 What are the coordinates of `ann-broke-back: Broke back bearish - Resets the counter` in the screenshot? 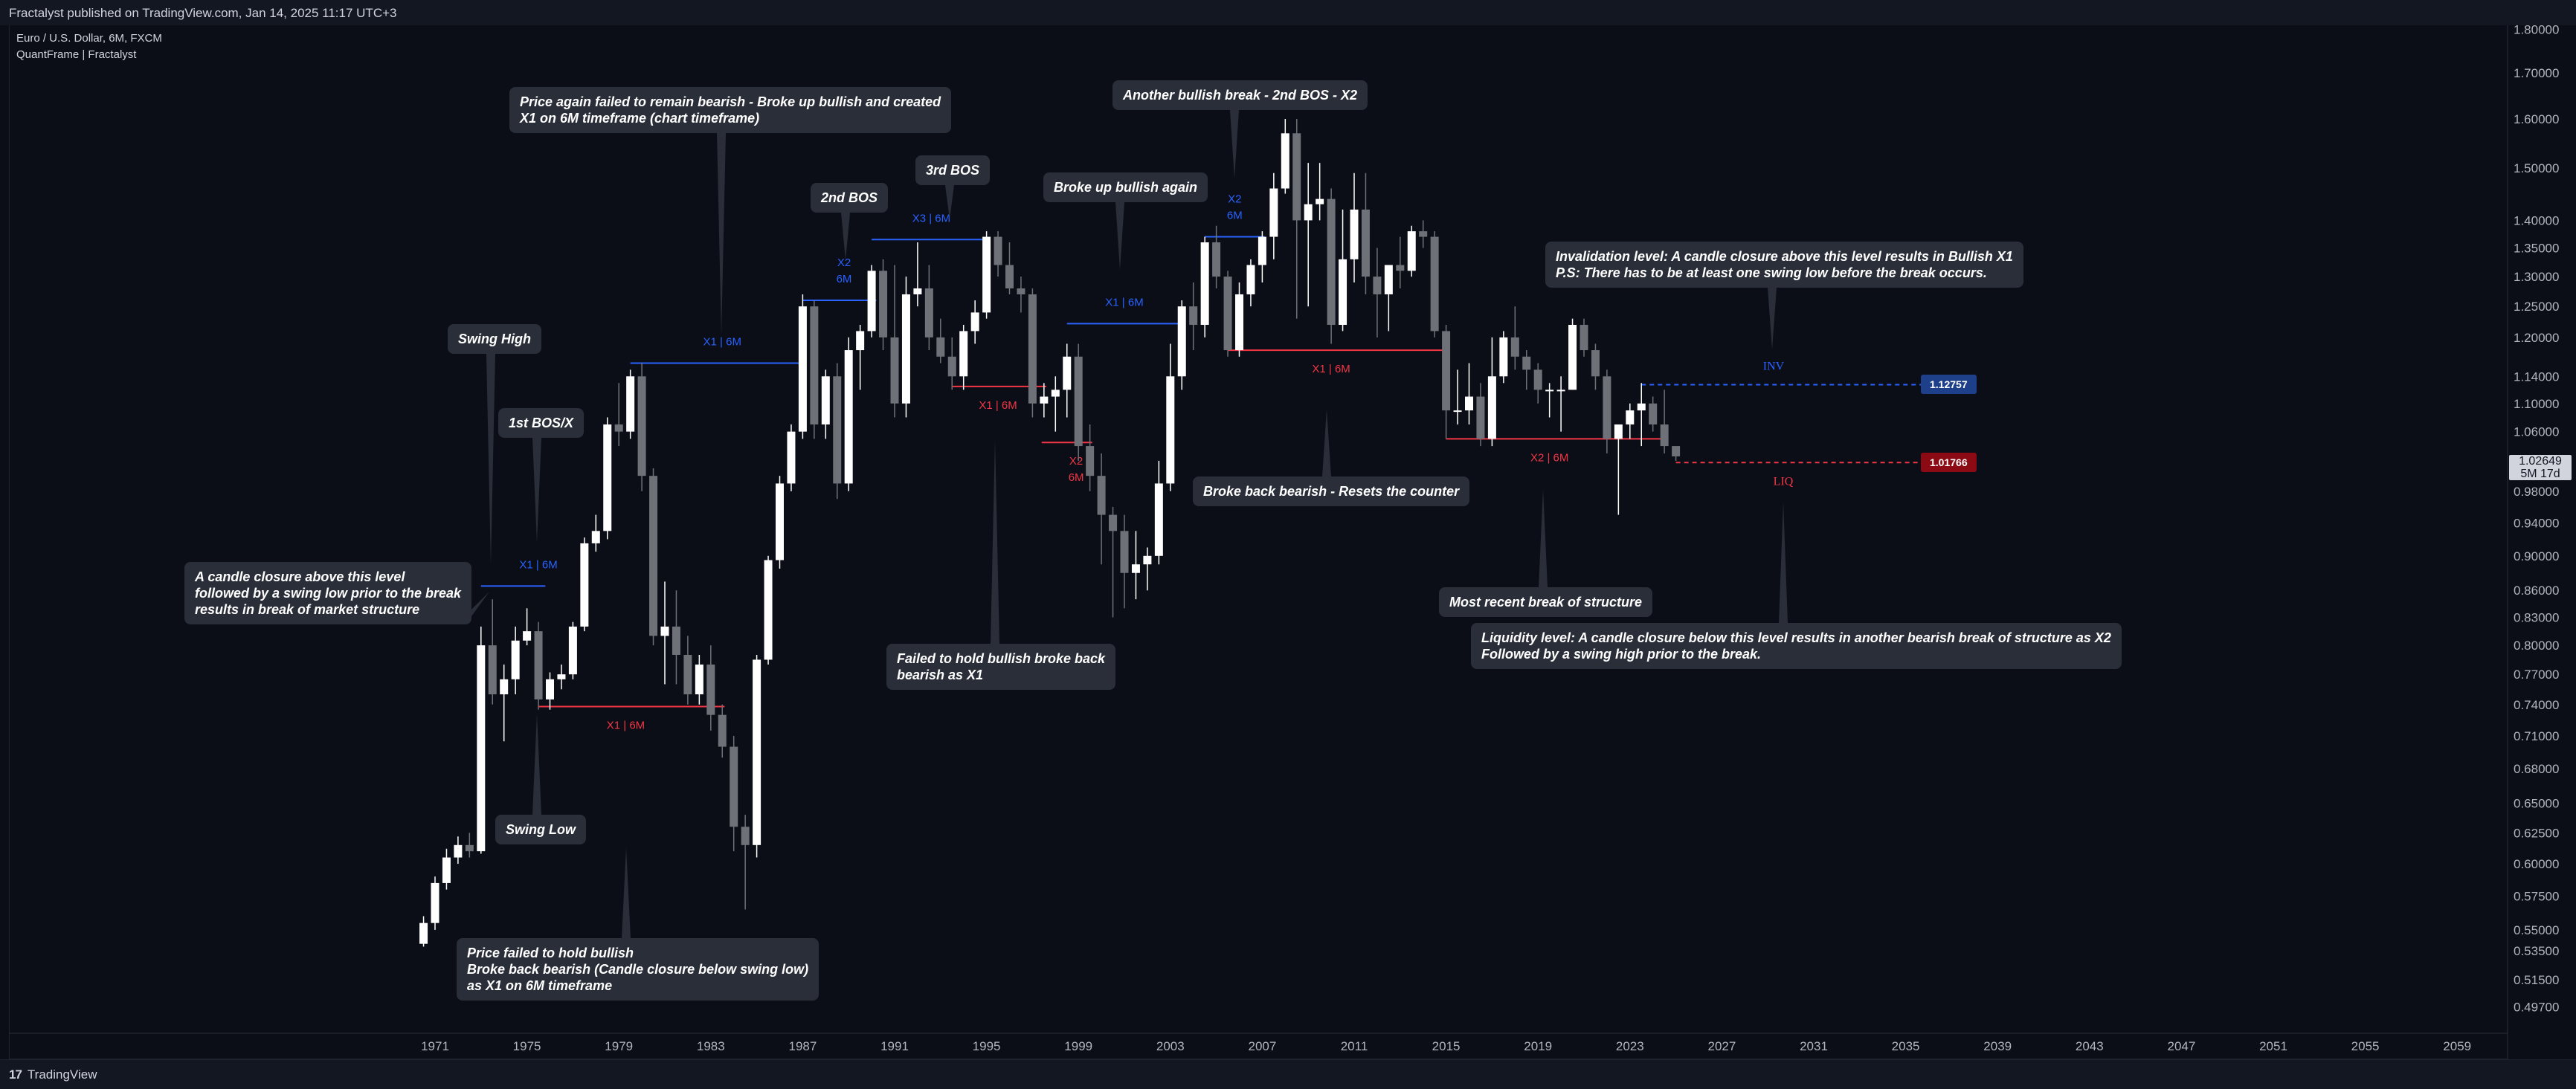 It's located at (1331, 491).